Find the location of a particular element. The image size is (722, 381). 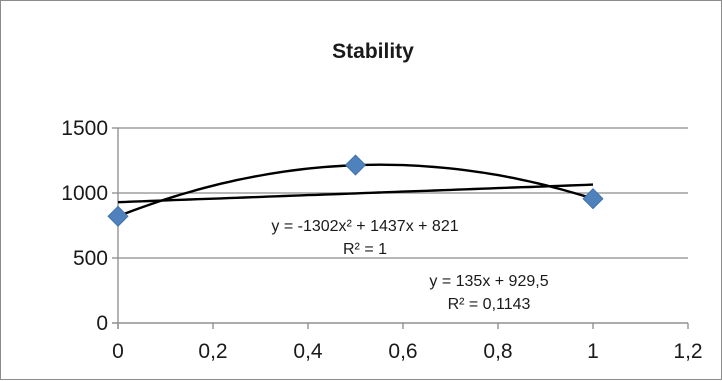

x-tick-label: 0,6 is located at coordinates (402, 351).